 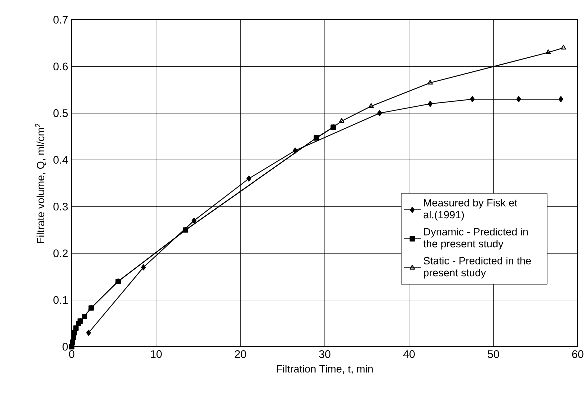 What do you see at coordinates (156, 354) in the screenshot?
I see `x-tick-label: 10` at bounding box center [156, 354].